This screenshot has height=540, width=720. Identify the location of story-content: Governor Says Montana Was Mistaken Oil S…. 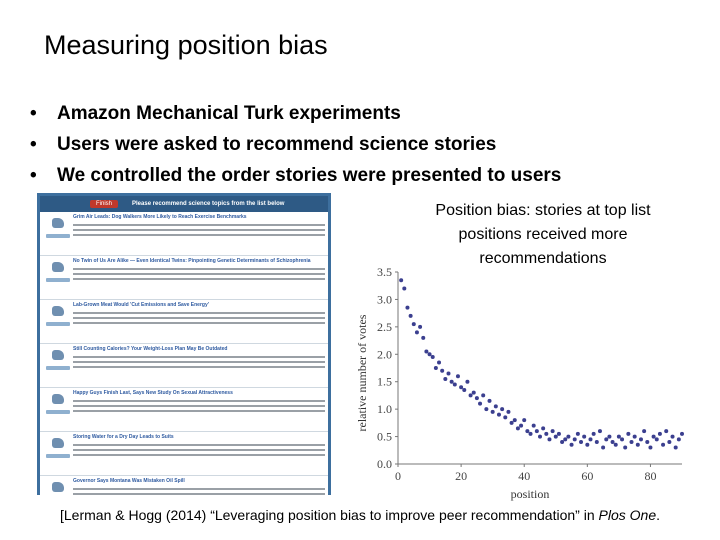
(199, 486).